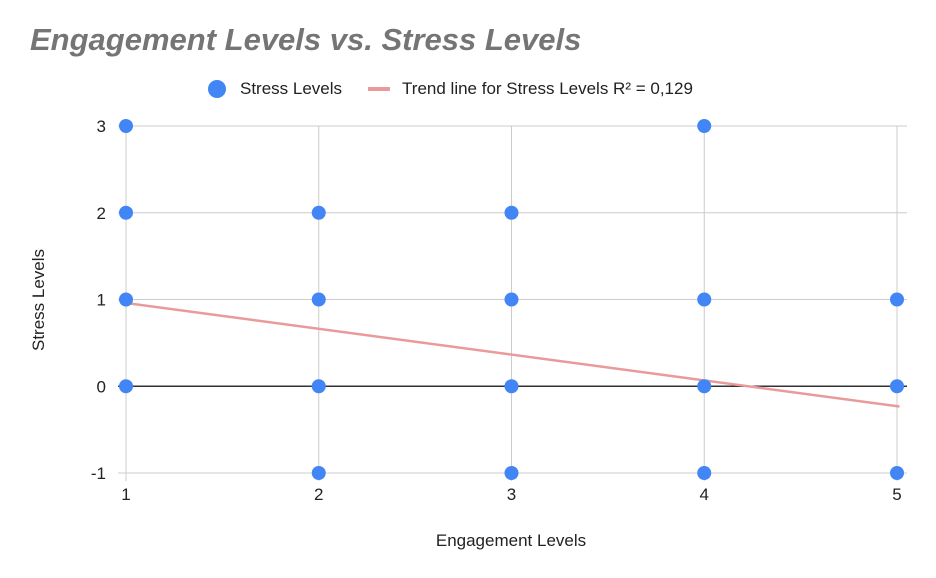  What do you see at coordinates (217, 89) in the screenshot?
I see `legend-marker-dot-icon` at bounding box center [217, 89].